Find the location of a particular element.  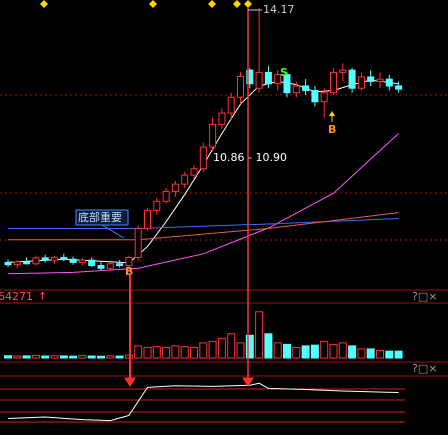

range-label: 10.86 - 10.90 is located at coordinates (250, 157).